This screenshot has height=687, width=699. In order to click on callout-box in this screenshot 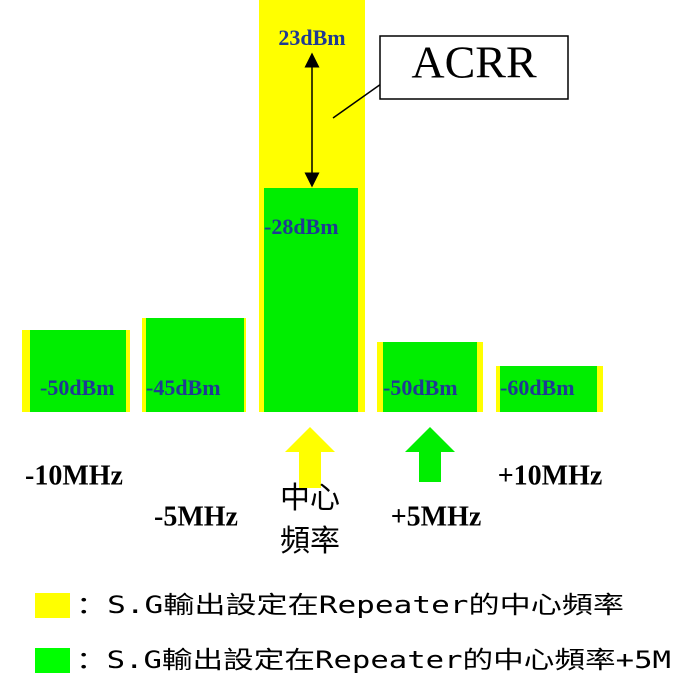, I will do `click(474, 67)`.